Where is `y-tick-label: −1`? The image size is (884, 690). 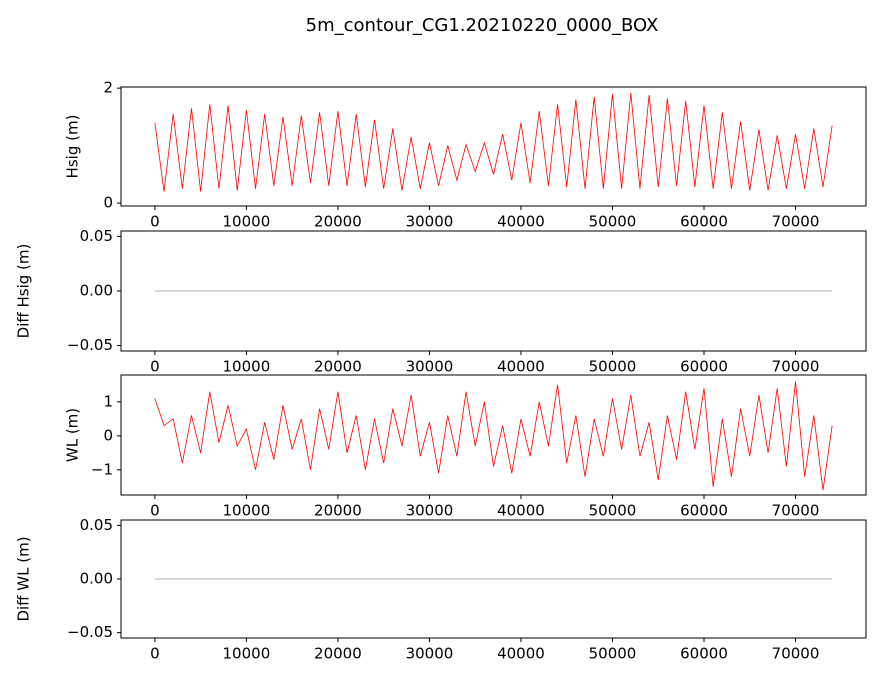 y-tick-label: −1 is located at coordinates (102, 469).